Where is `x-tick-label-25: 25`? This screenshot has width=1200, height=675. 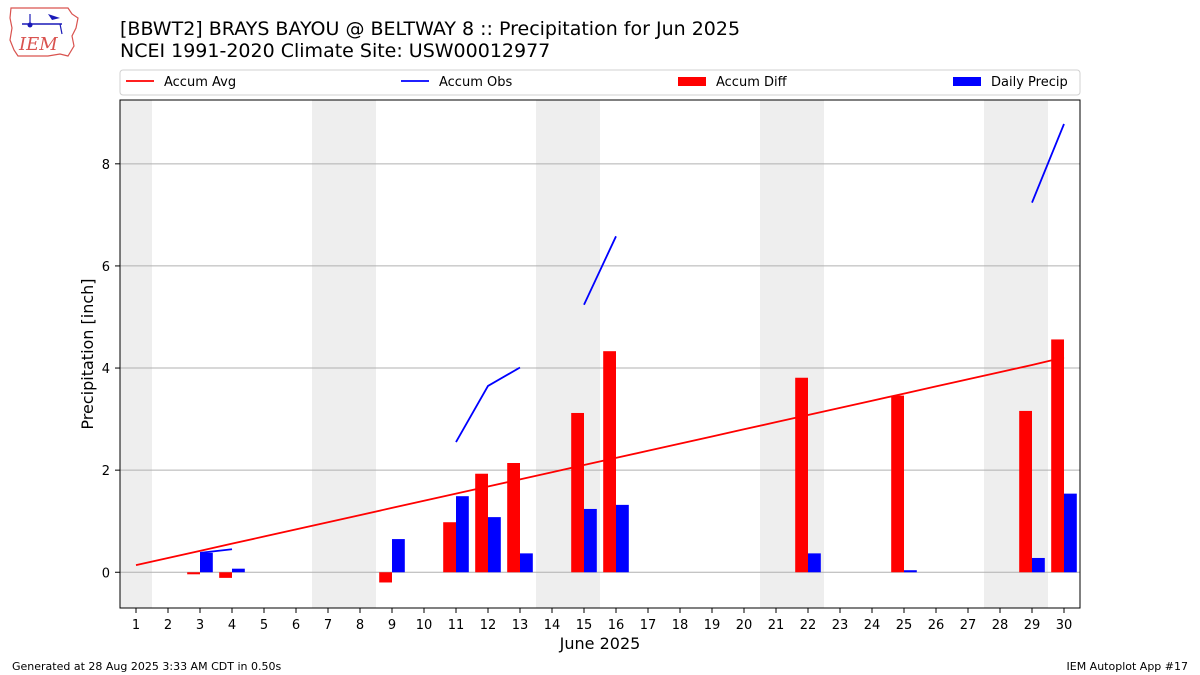 x-tick-label-25: 25 is located at coordinates (904, 625).